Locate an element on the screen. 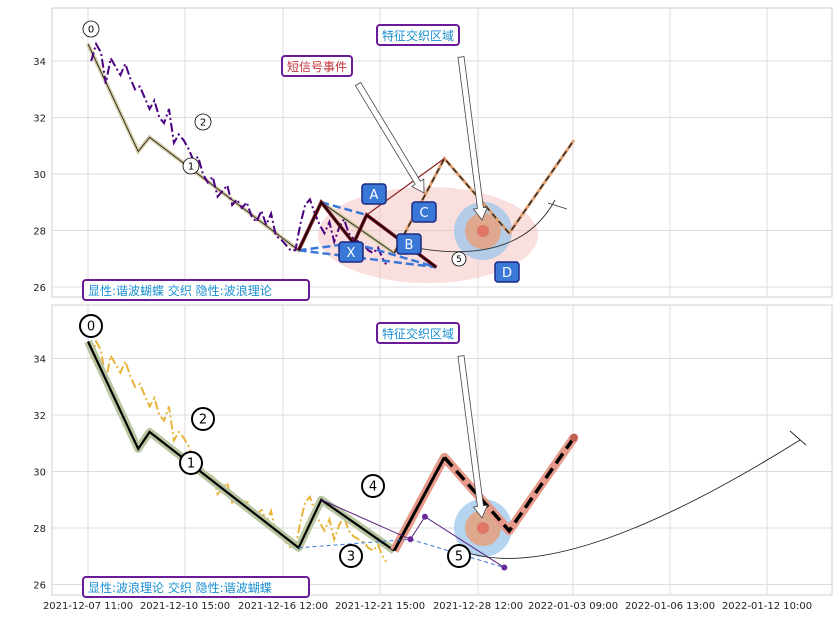 The image size is (839, 628). top-projection-arc is located at coordinates (487, 226).